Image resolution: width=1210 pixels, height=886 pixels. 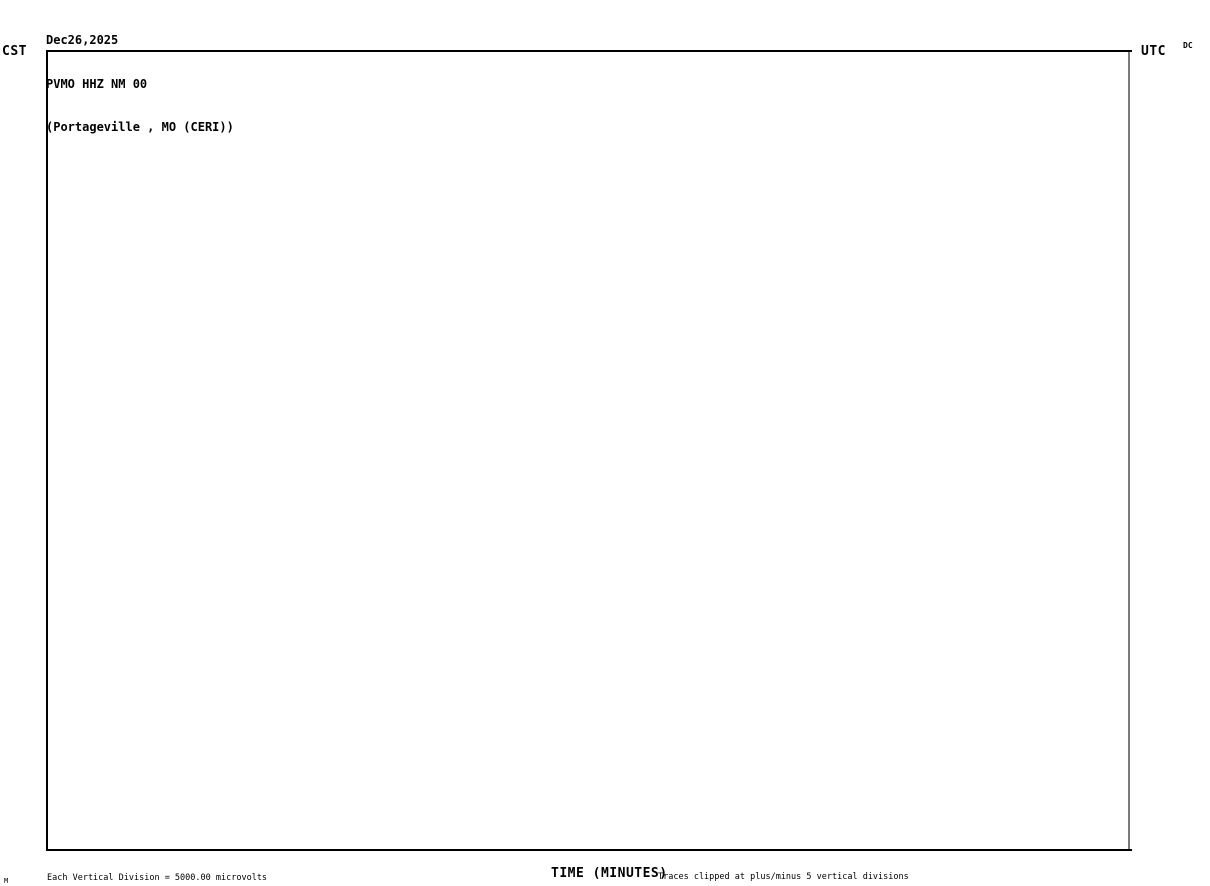 What do you see at coordinates (1153, 51) in the screenshot?
I see `right-timezone-label: UTC` at bounding box center [1153, 51].